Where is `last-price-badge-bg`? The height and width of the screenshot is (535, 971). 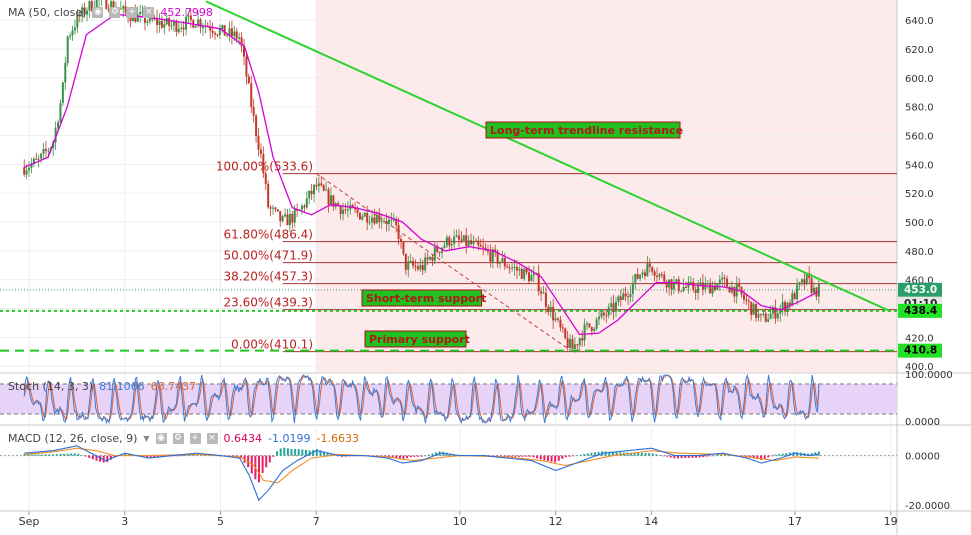 last-price-badge-bg is located at coordinates (920, 289).